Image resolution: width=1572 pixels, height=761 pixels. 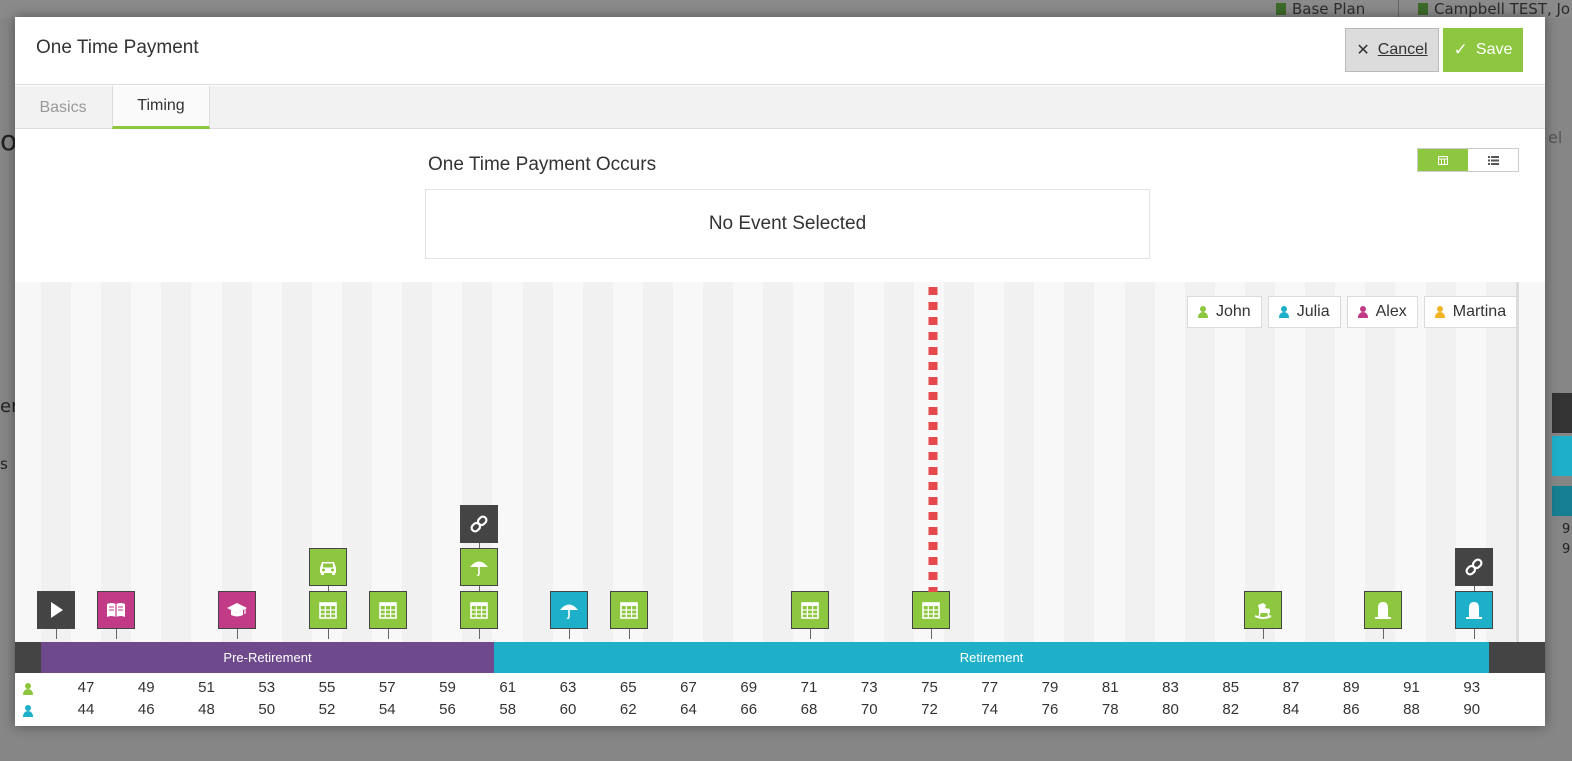 What do you see at coordinates (991, 657) in the screenshot?
I see `phase-retirement: Retirement` at bounding box center [991, 657].